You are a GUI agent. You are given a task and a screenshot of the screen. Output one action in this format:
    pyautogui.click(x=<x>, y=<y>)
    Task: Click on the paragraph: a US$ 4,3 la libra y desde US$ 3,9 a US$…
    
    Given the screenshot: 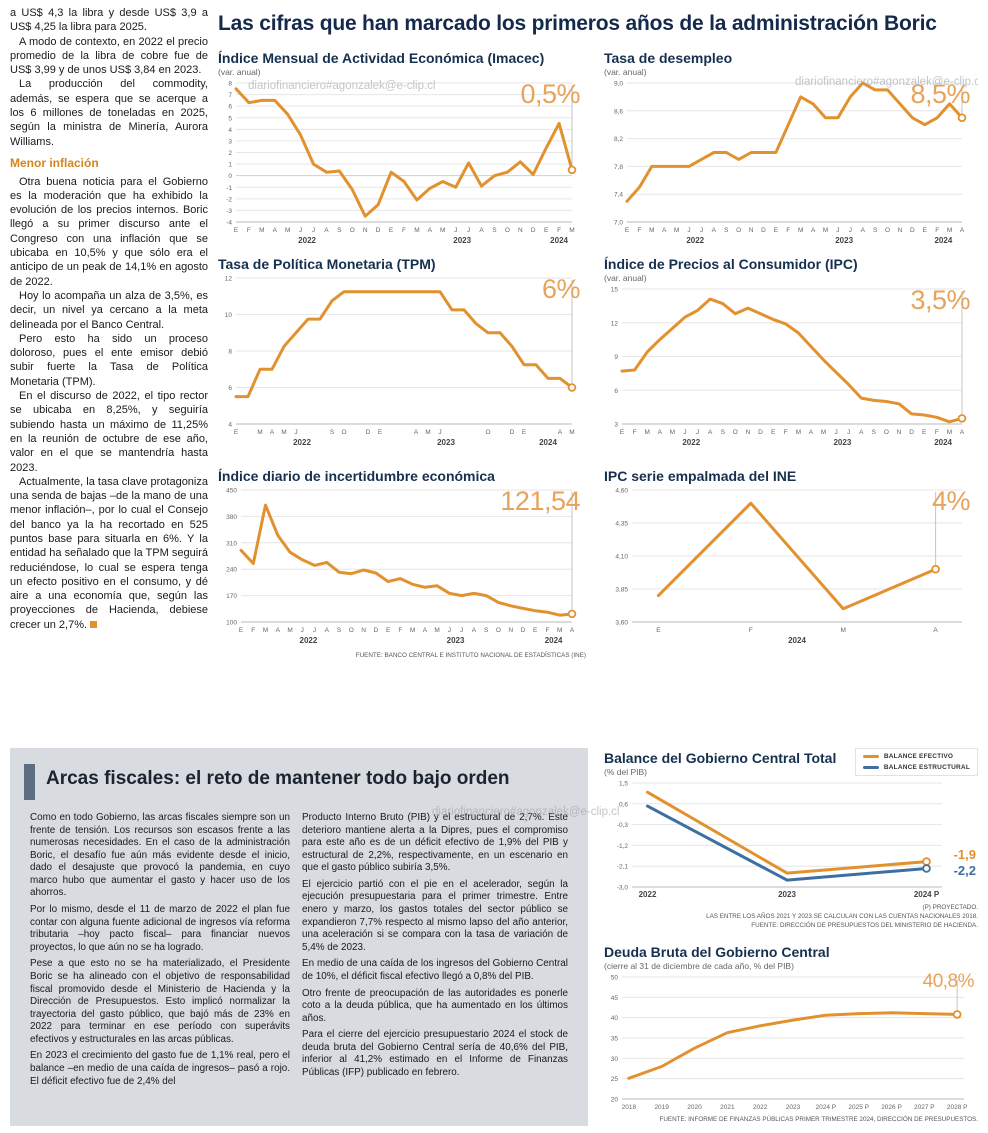 What is the action you would take?
    pyautogui.click(x=109, y=20)
    